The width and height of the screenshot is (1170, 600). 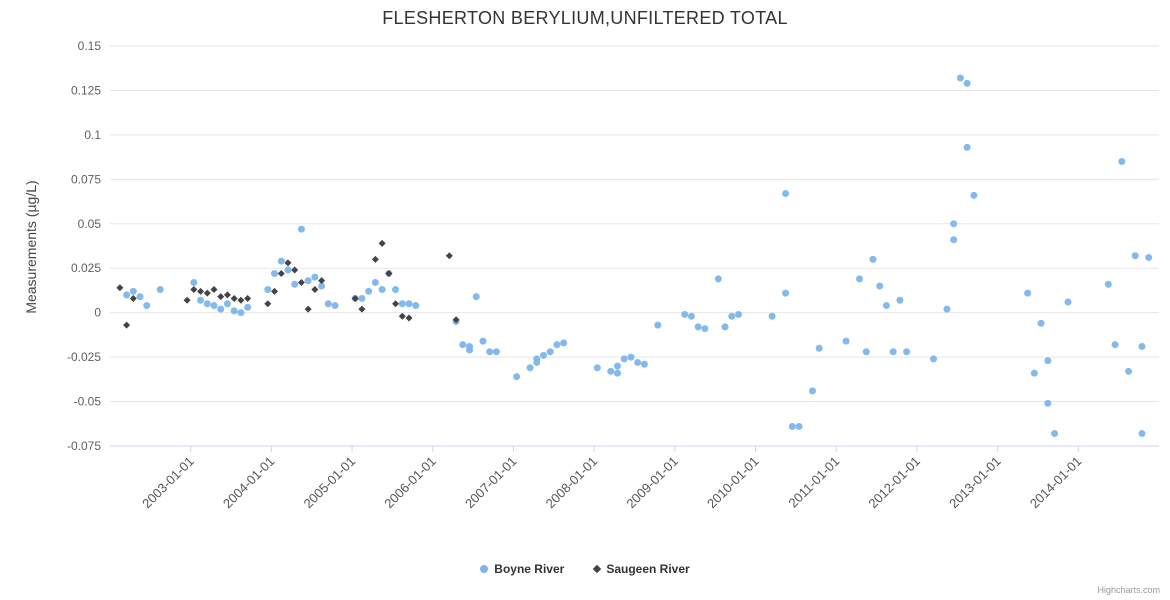 I want to click on legend-item-saugeen-river: Saugeen River, so click(x=641, y=569).